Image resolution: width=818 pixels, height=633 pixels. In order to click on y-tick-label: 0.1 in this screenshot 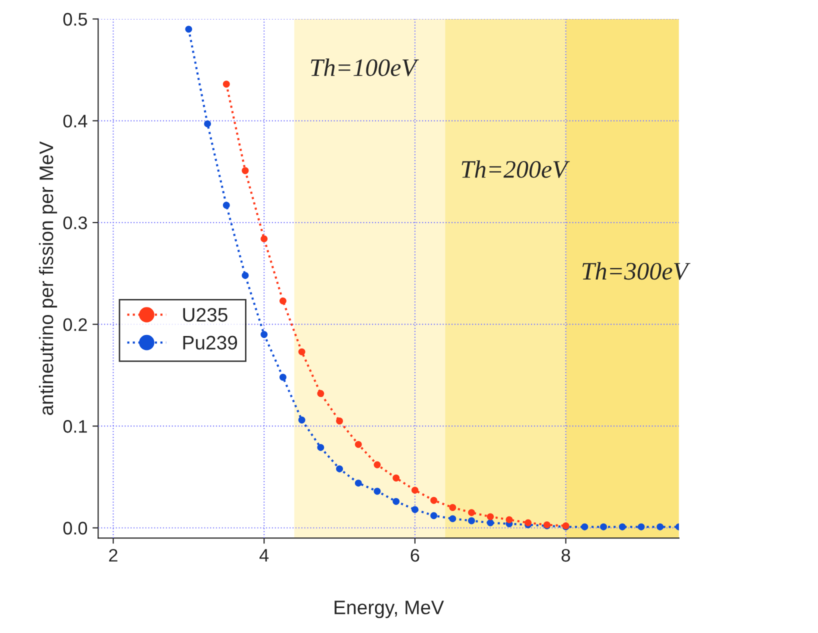, I will do `click(75, 426)`.